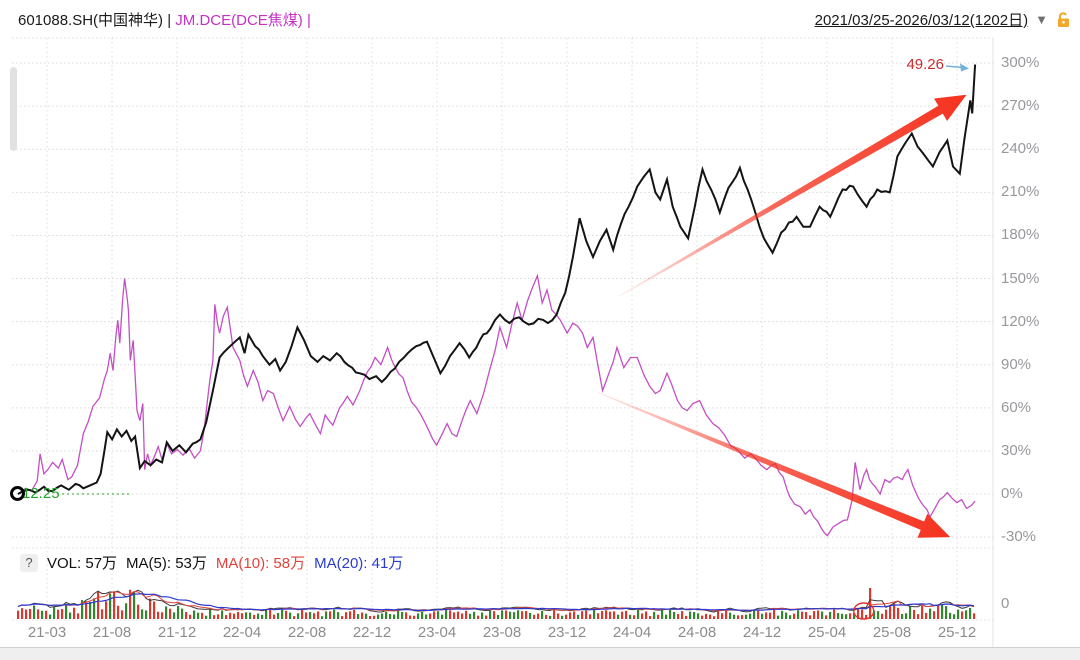 Image resolution: width=1080 pixels, height=660 pixels. Describe the element at coordinates (13, 109) in the screenshot. I see `scrollbar-thumb` at that location.